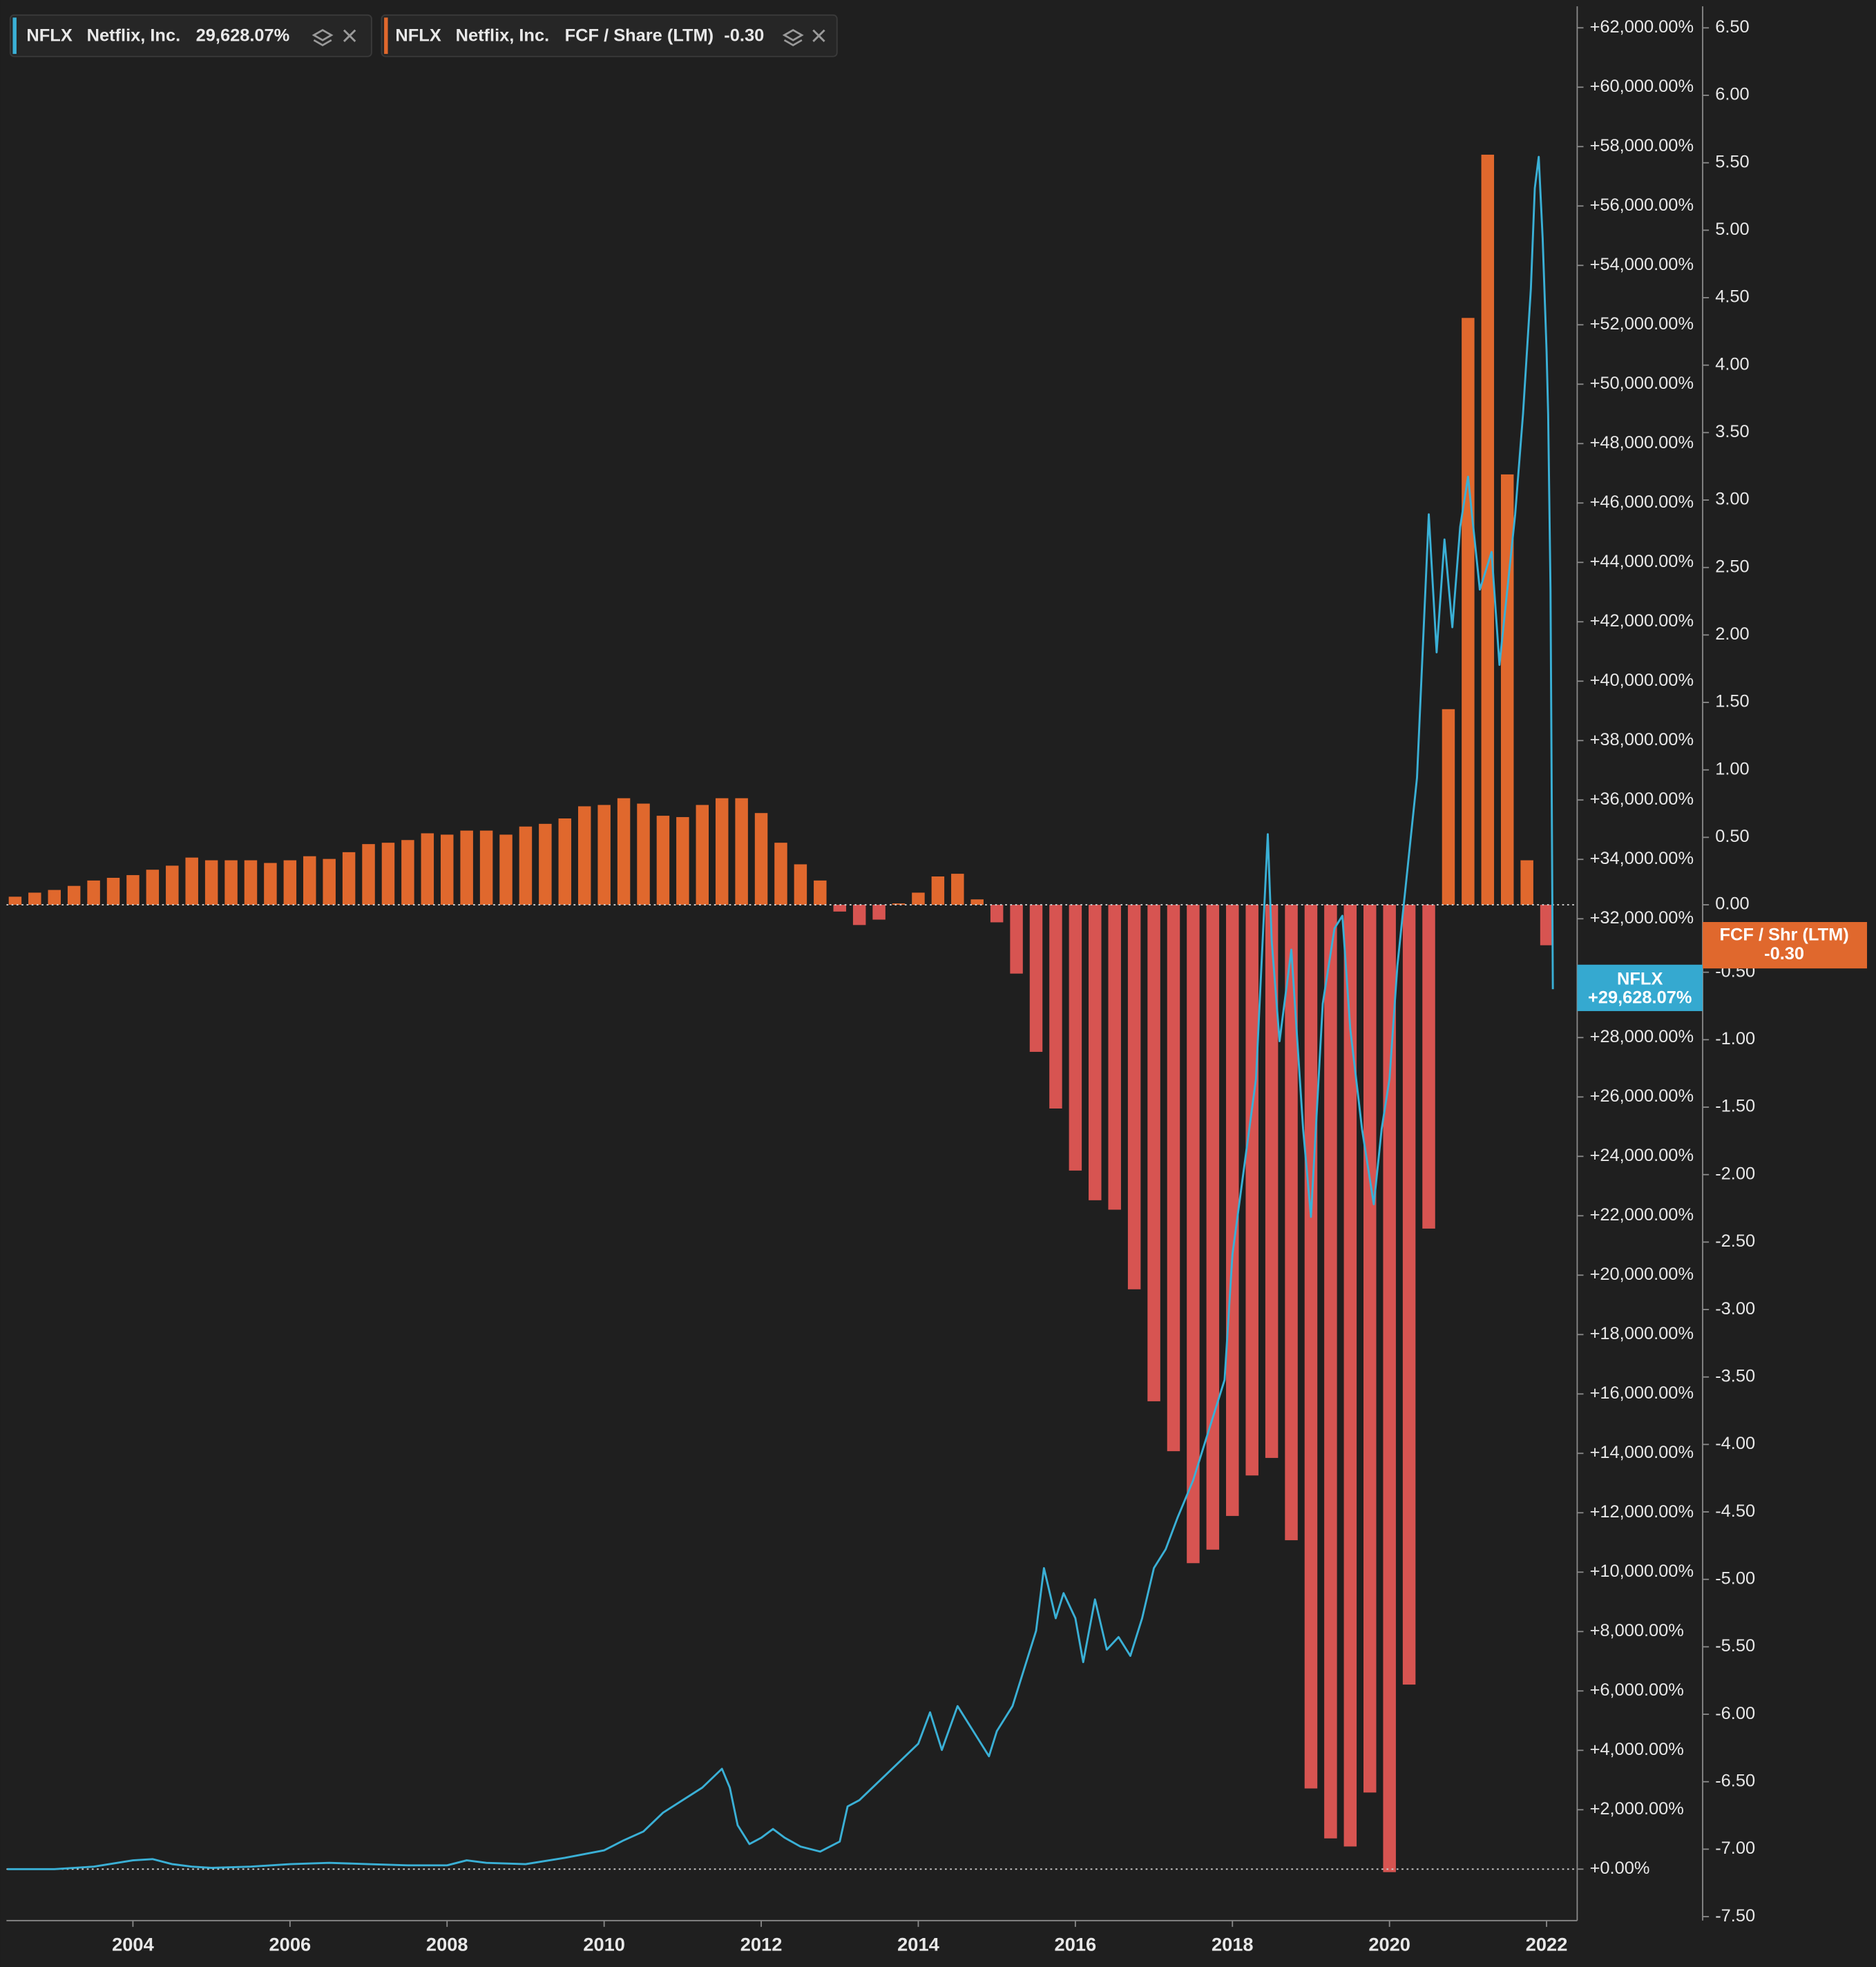  I want to click on legend-name: Netflix, Inc., so click(134, 35).